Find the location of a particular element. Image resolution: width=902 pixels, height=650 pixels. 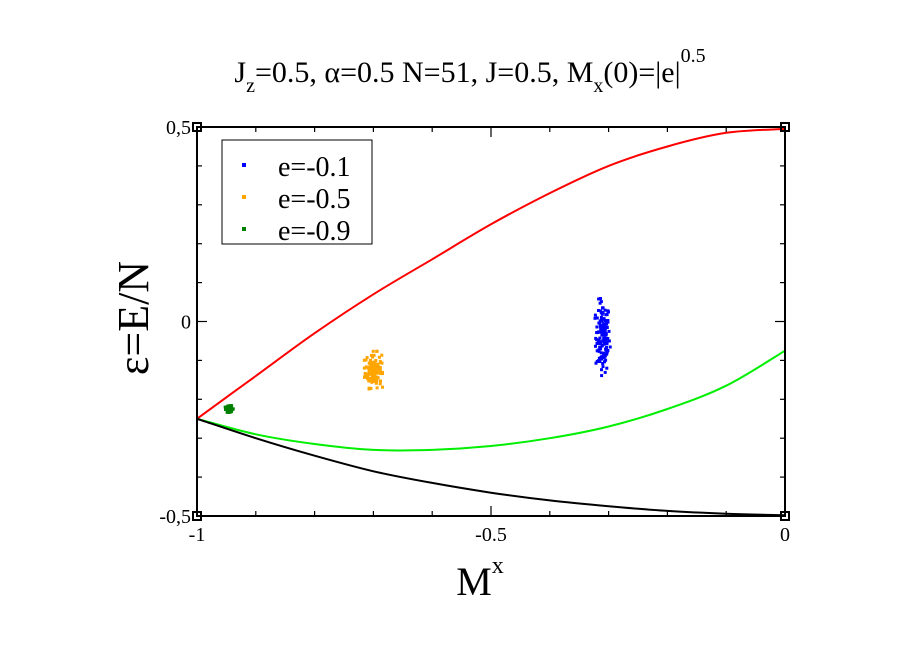

x-tick-label: 0 is located at coordinates (785, 535).